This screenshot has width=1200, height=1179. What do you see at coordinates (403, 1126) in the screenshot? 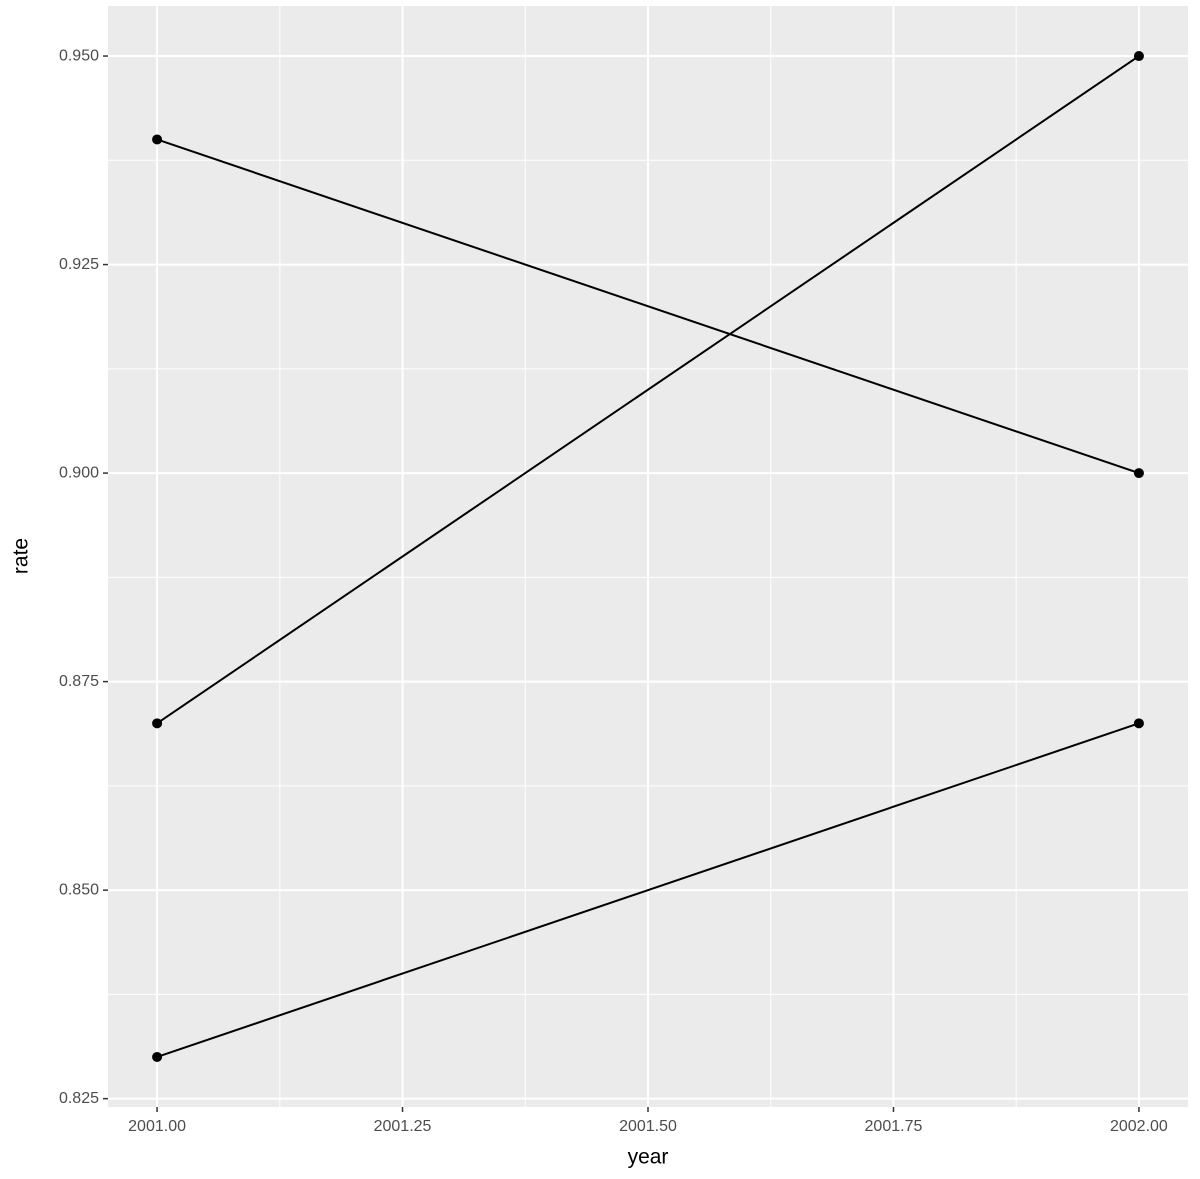
I see `x-tick-label: 2001.25` at bounding box center [403, 1126].